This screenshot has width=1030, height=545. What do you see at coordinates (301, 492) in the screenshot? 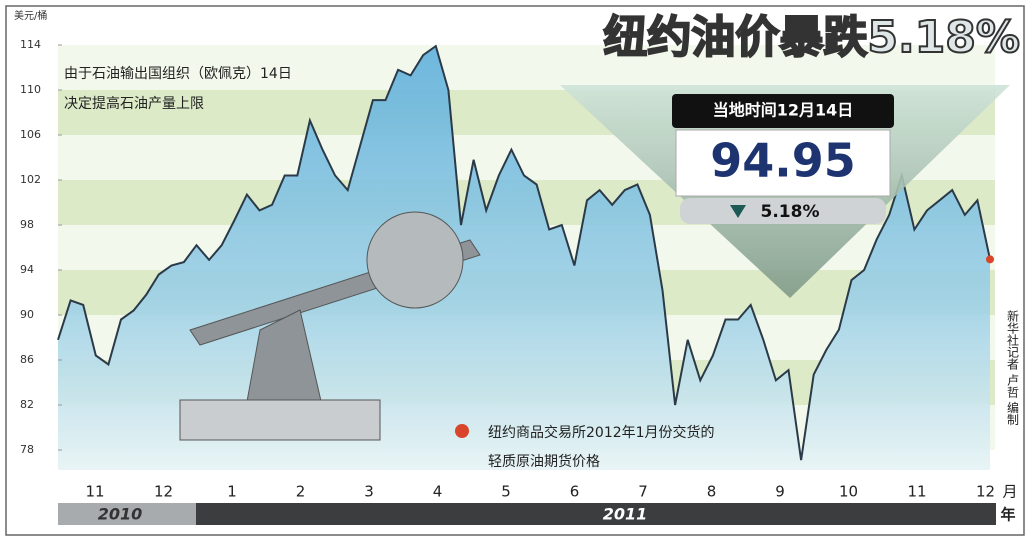
I see `x-tick-label: 2` at bounding box center [301, 492].